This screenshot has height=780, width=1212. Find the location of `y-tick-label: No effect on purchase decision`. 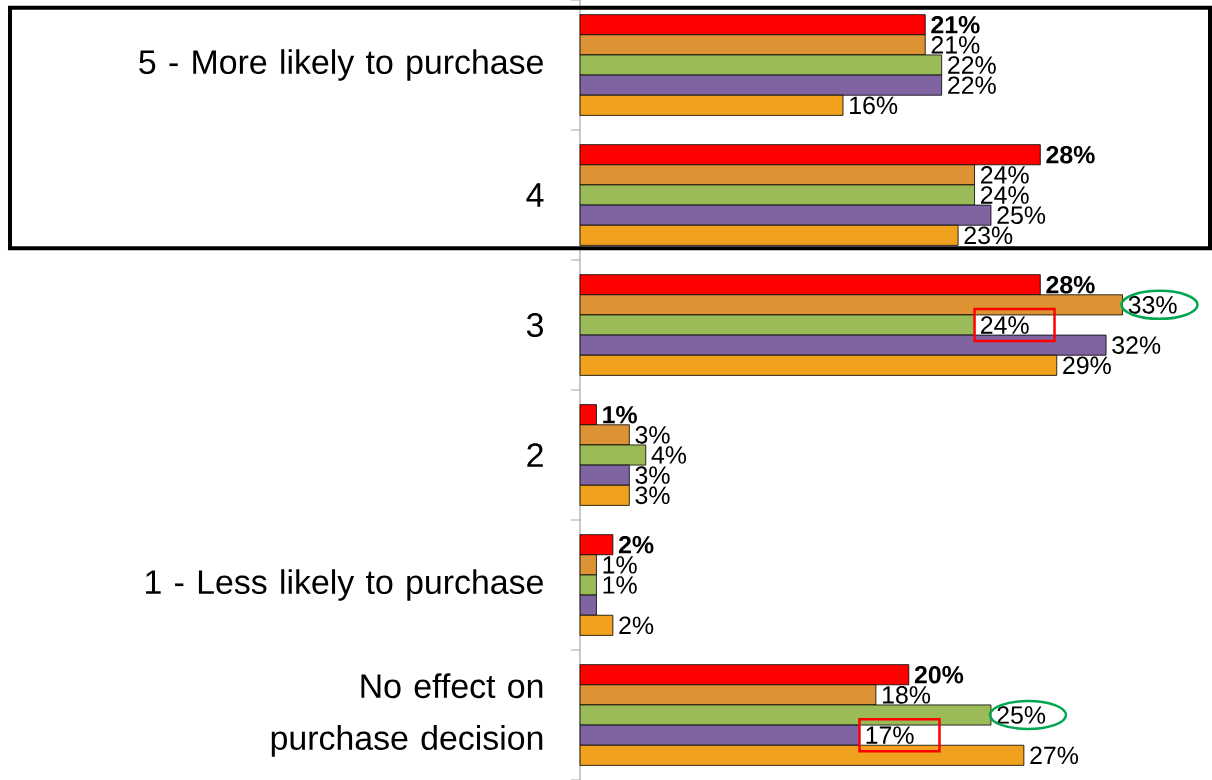

y-tick-label: No effect on purchase decision is located at coordinates (407, 715).